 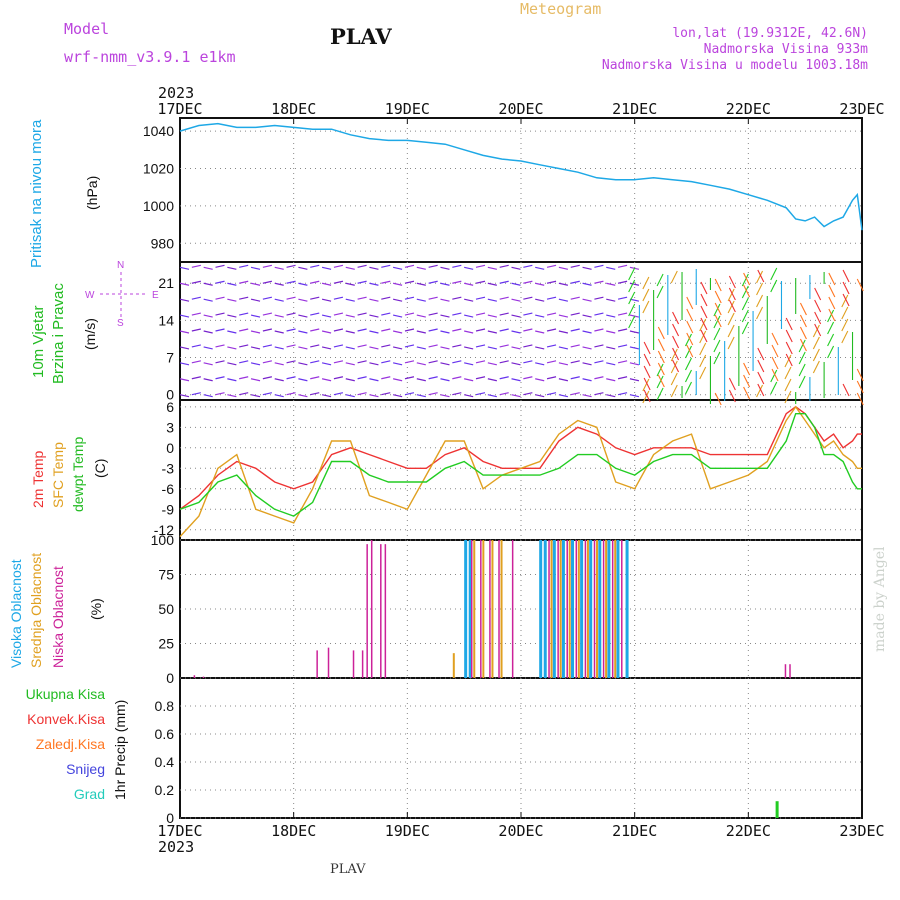 I want to click on y-tick-label-4: 0, so click(x=170, y=818).